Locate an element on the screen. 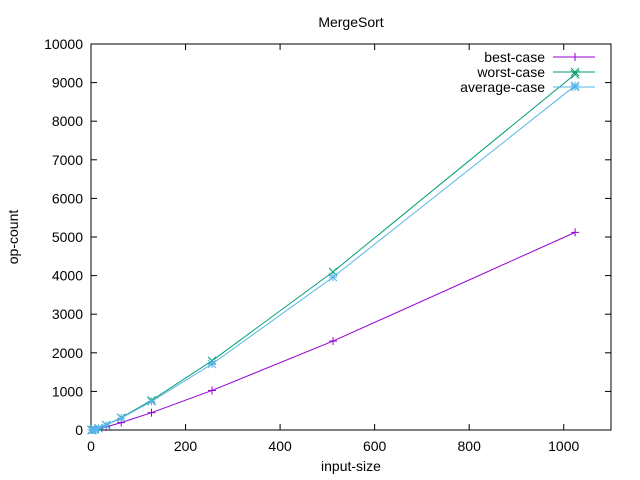 The height and width of the screenshot is (480, 640). y-tick-label: 8000 is located at coordinates (67, 121).